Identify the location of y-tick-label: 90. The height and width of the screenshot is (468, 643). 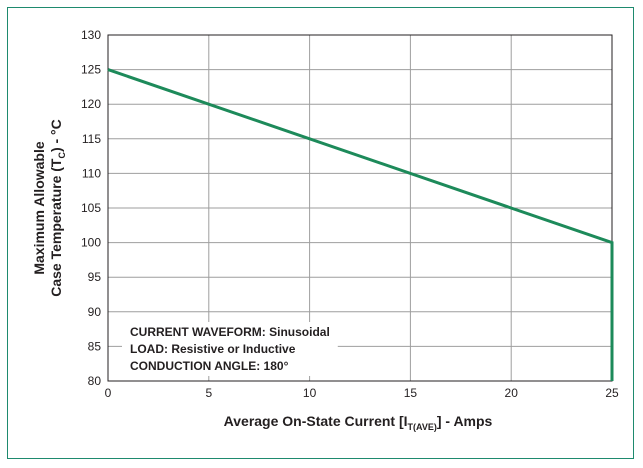
(95, 312).